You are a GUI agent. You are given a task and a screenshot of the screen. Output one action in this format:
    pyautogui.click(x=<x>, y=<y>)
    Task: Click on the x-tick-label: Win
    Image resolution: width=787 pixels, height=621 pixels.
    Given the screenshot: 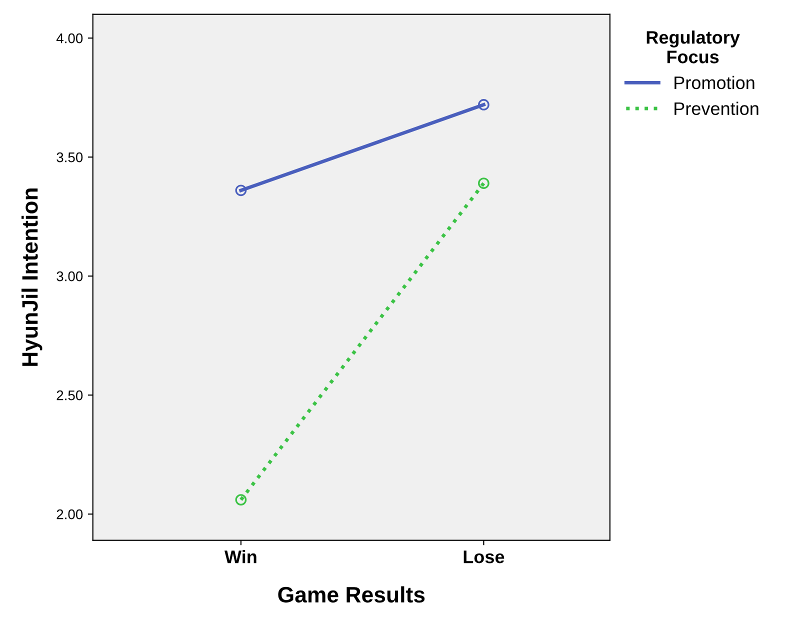 What is the action you would take?
    pyautogui.click(x=240, y=557)
    